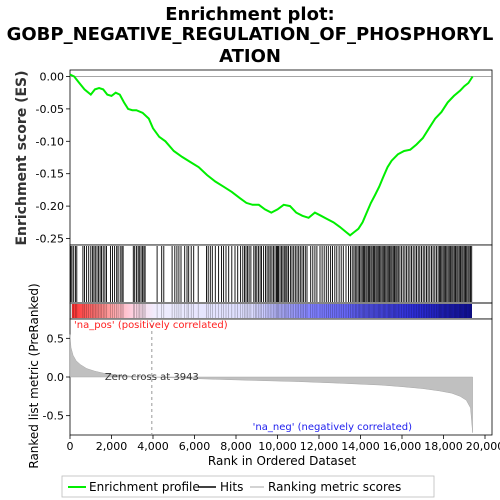 The width and height of the screenshot is (500, 500). I want to click on rank-color-bar, so click(281, 311).